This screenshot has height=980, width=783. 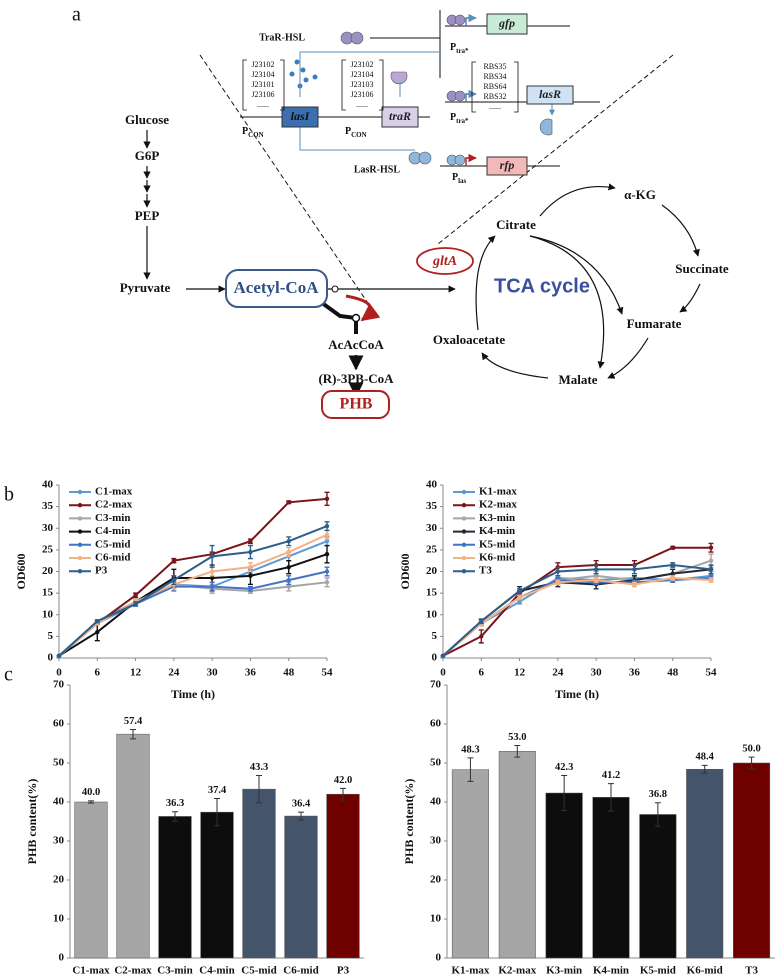 I want to click on part-name: J23102, so click(x=262, y=64).